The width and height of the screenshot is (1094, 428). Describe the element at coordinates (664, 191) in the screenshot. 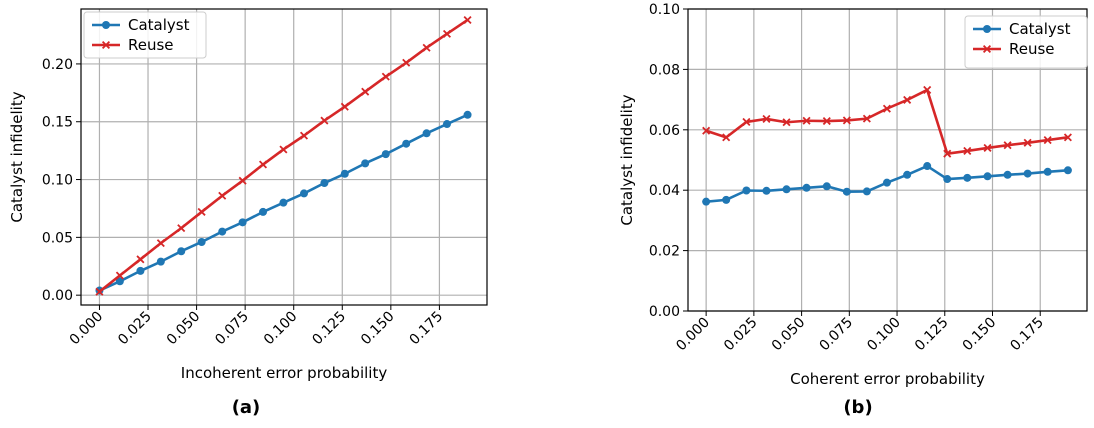

I see `y-tick-label: 0.04` at that location.